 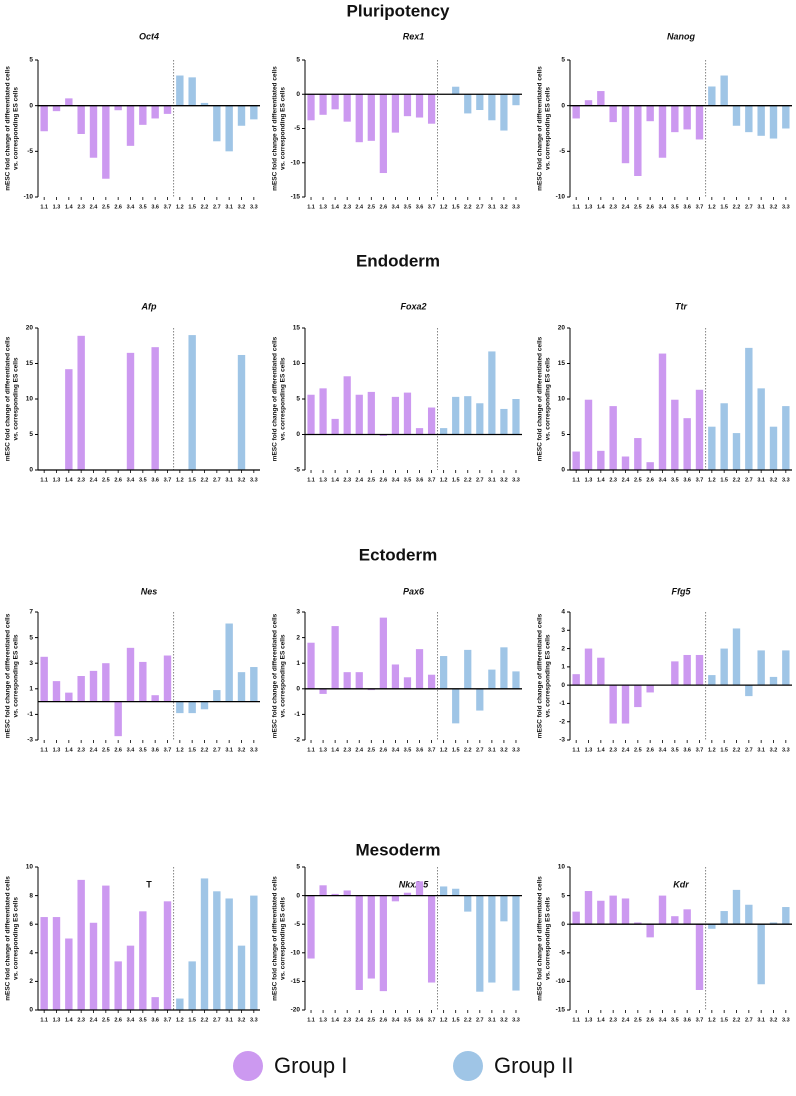 What do you see at coordinates (297, 924) in the screenshot?
I see `y-tick-label: -5` at bounding box center [297, 924].